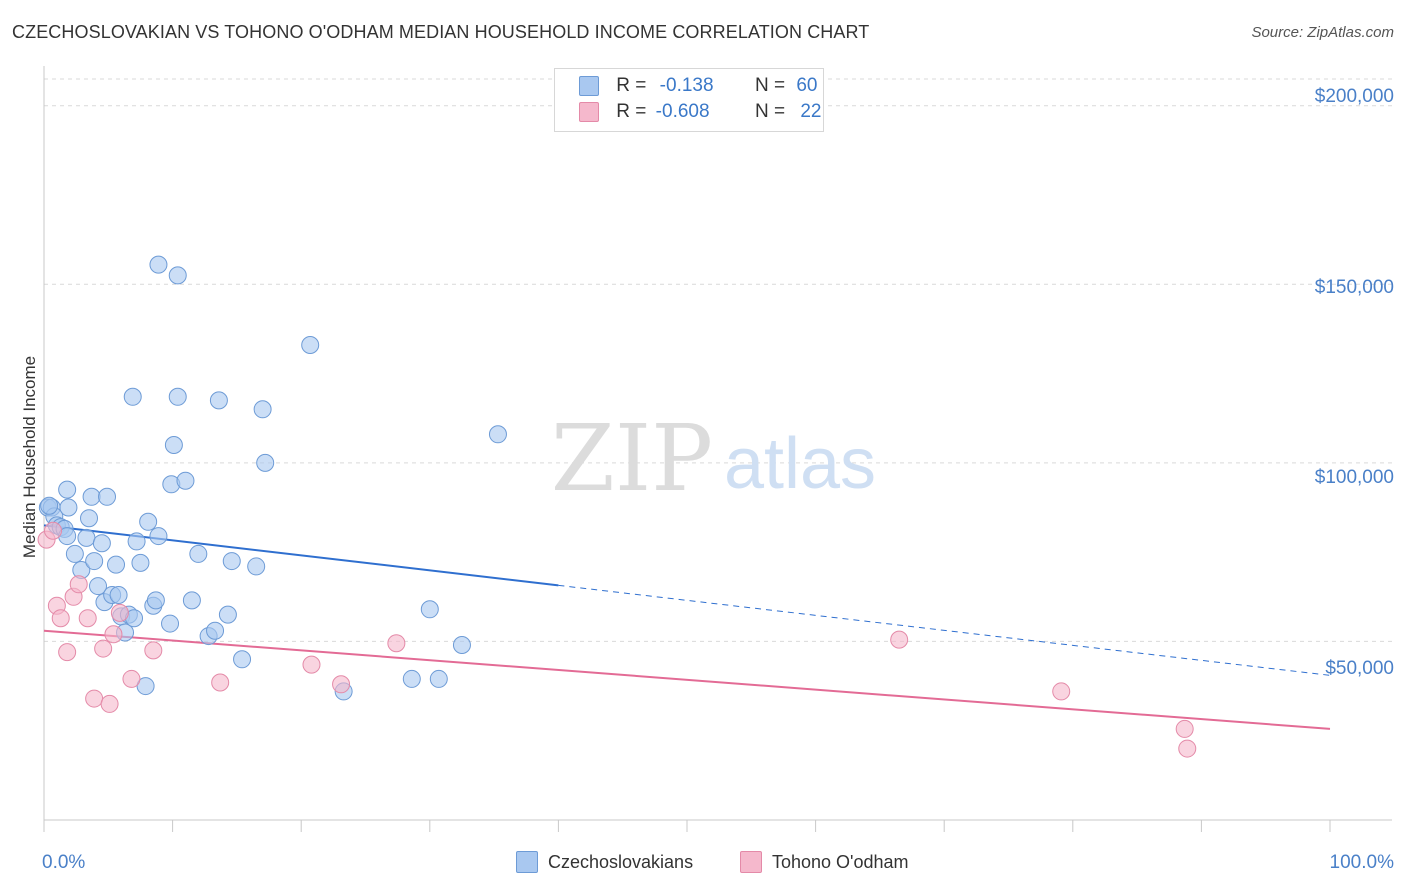 The image size is (1406, 892). What do you see at coordinates (1359, 668) in the screenshot?
I see `y-tick-label: $50,000` at bounding box center [1359, 668].